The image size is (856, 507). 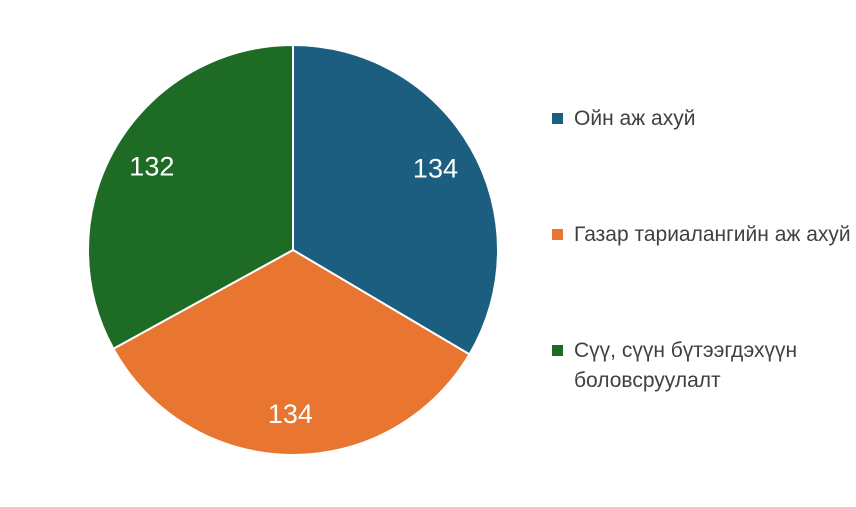 I want to click on data-label-dairy-processing: 132, so click(x=151, y=167).